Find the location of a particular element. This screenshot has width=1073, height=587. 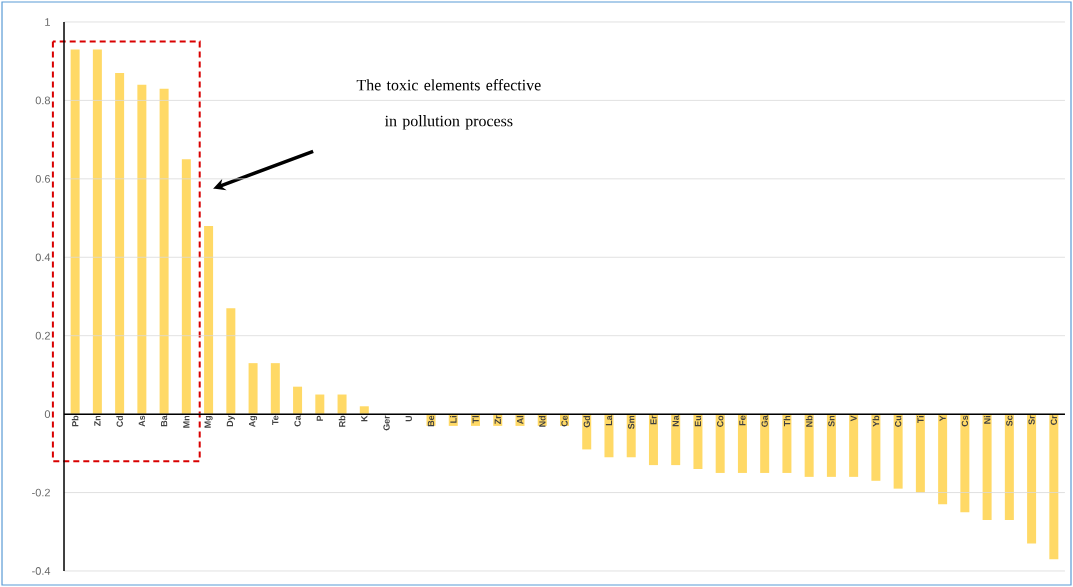

x-tick-label: Mn is located at coordinates (186, 421).